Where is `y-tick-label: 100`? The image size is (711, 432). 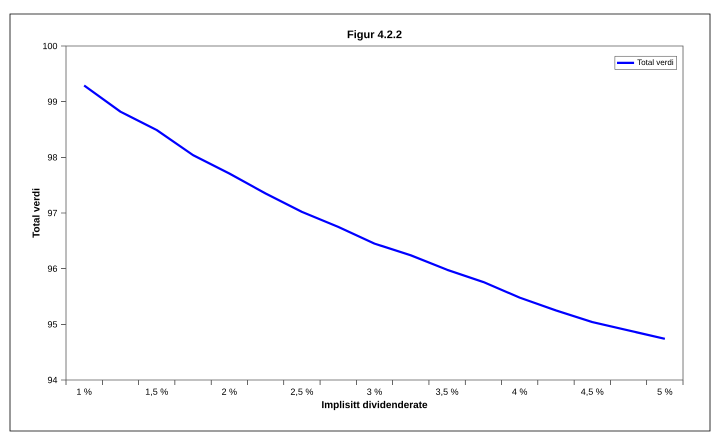 y-tick-label: 100 is located at coordinates (50, 46).